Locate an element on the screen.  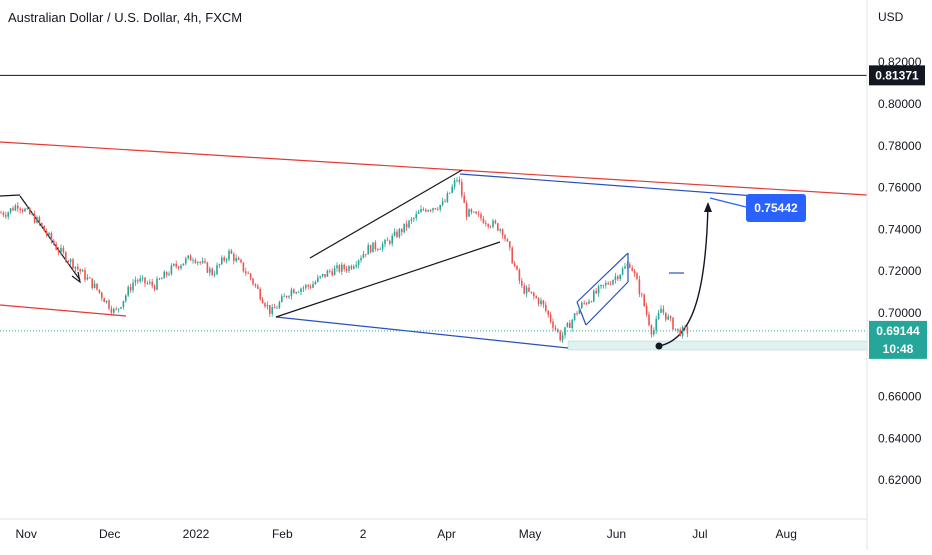
y-tick-label: 0.62000 is located at coordinates (900, 480).